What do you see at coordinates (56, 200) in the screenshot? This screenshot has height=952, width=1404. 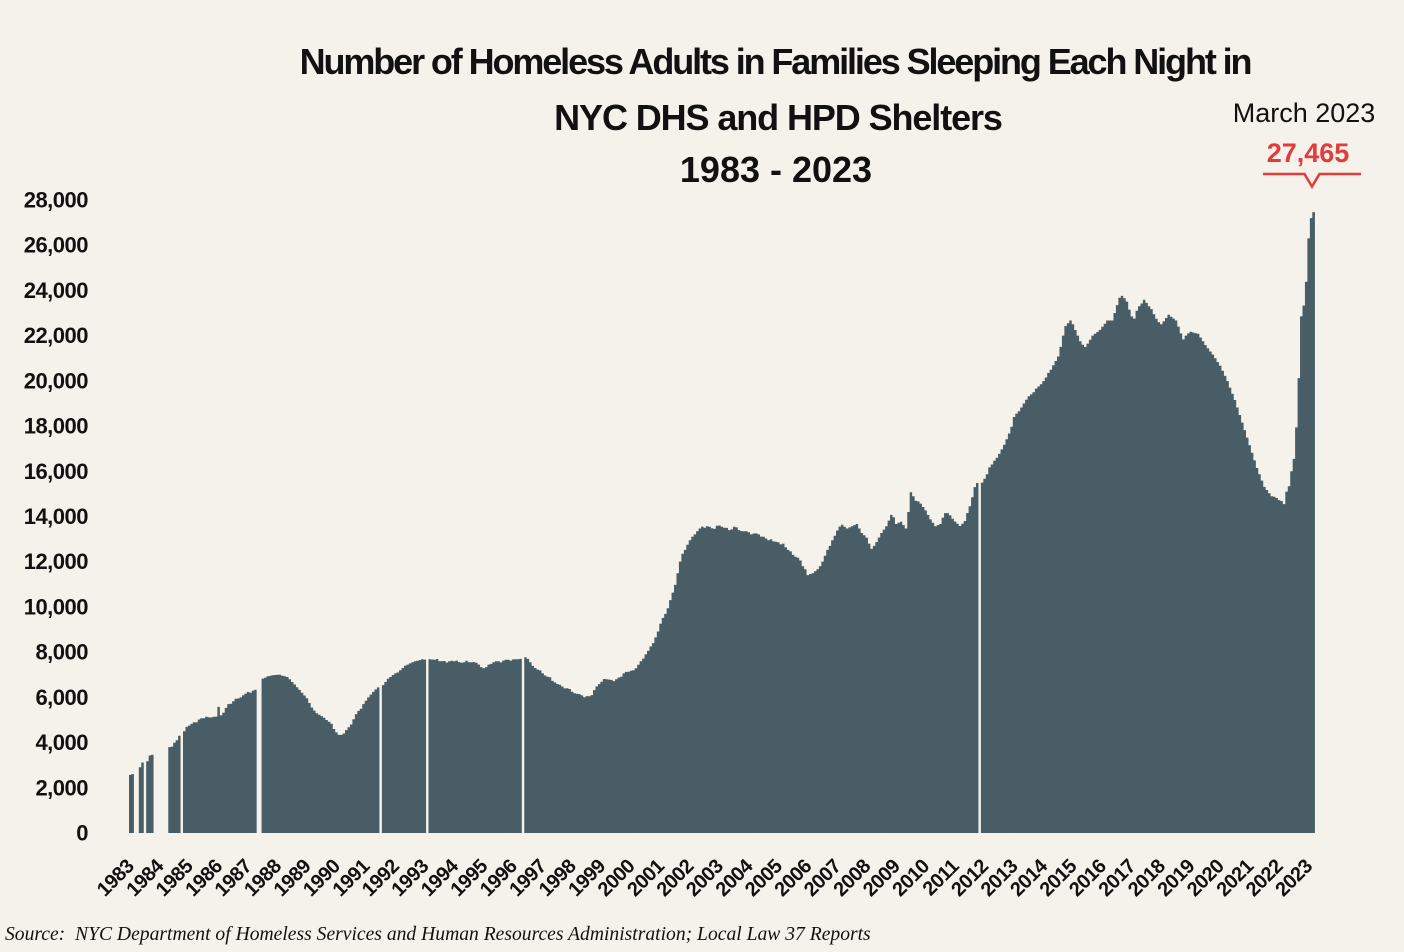 I see `svg-text: 28,000` at bounding box center [56, 200].